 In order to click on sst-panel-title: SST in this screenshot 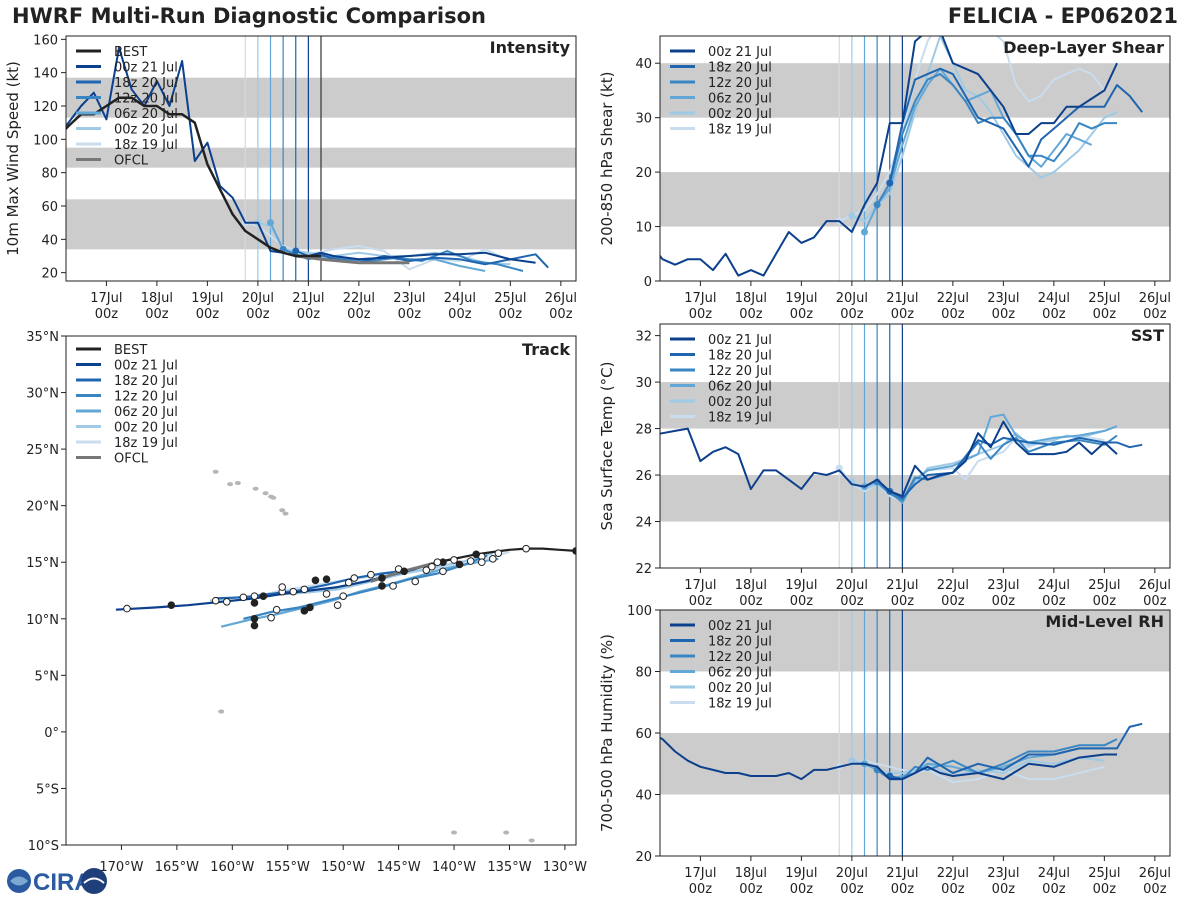, I will do `click(1147, 335)`.